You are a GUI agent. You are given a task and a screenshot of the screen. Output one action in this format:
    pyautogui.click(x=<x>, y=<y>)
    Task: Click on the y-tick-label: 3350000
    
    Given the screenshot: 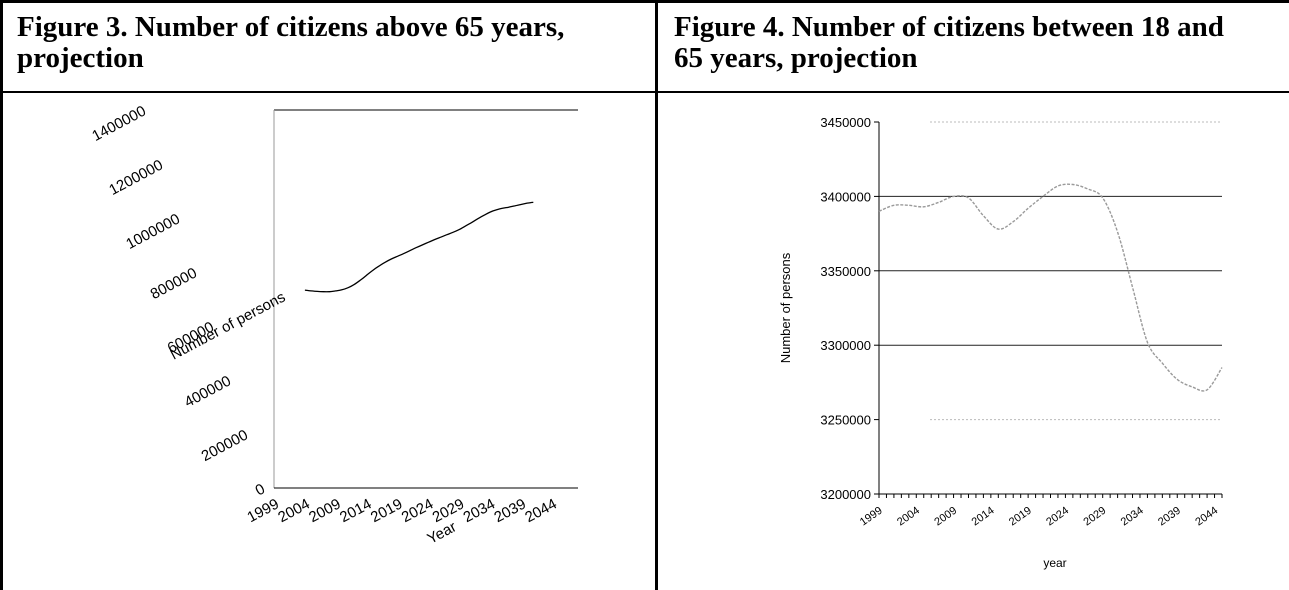 What is the action you would take?
    pyautogui.click(x=845, y=271)
    